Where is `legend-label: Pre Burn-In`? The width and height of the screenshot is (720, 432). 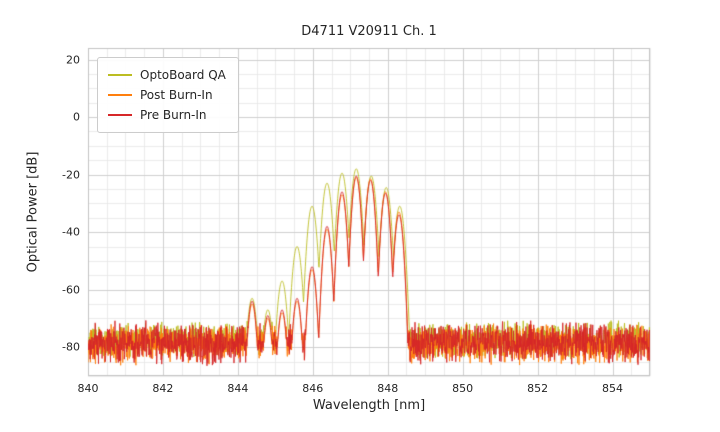
legend-label: Pre Burn-In is located at coordinates (173, 115).